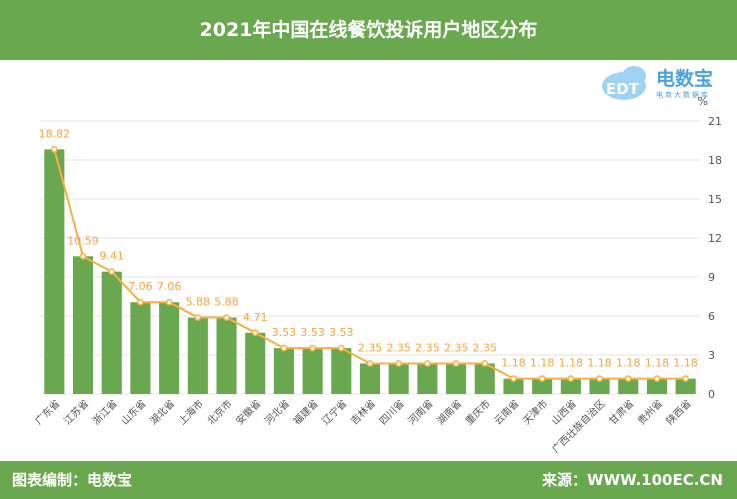 The height and width of the screenshot is (499, 737). Describe the element at coordinates (715, 238) in the screenshot. I see `y-tick-label: 12` at that location.